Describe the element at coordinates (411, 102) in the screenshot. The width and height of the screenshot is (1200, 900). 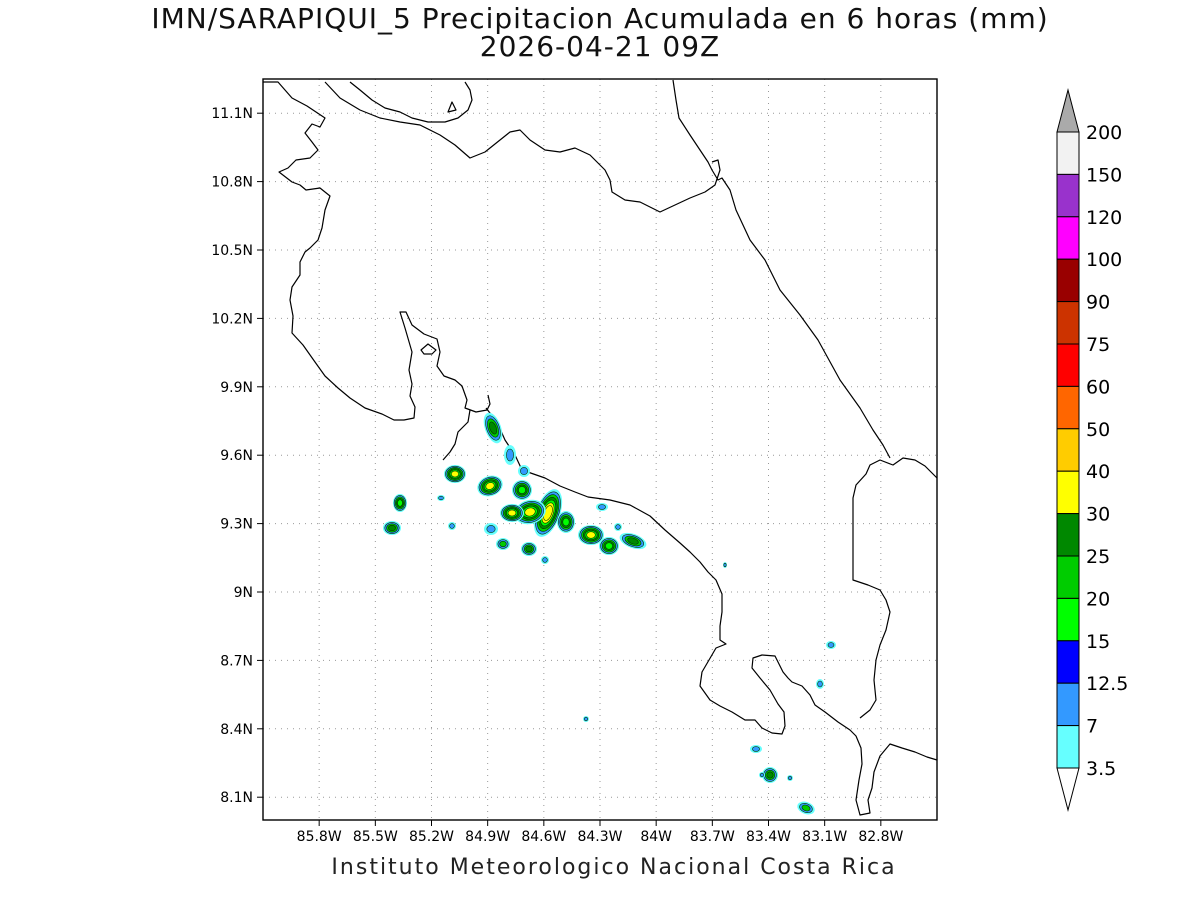
I see `coastline-lake-nicaragua` at that location.